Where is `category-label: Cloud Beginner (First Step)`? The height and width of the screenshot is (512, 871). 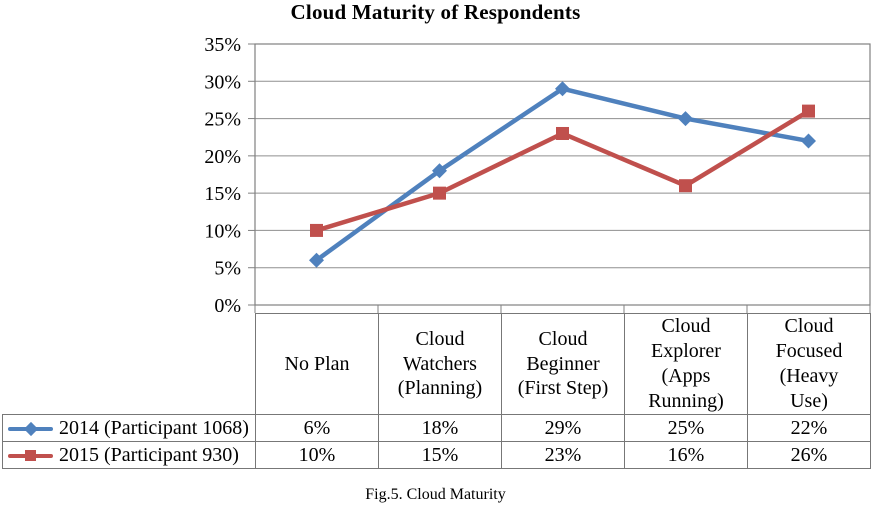 category-label: Cloud Beginner (First Step) is located at coordinates (563, 364).